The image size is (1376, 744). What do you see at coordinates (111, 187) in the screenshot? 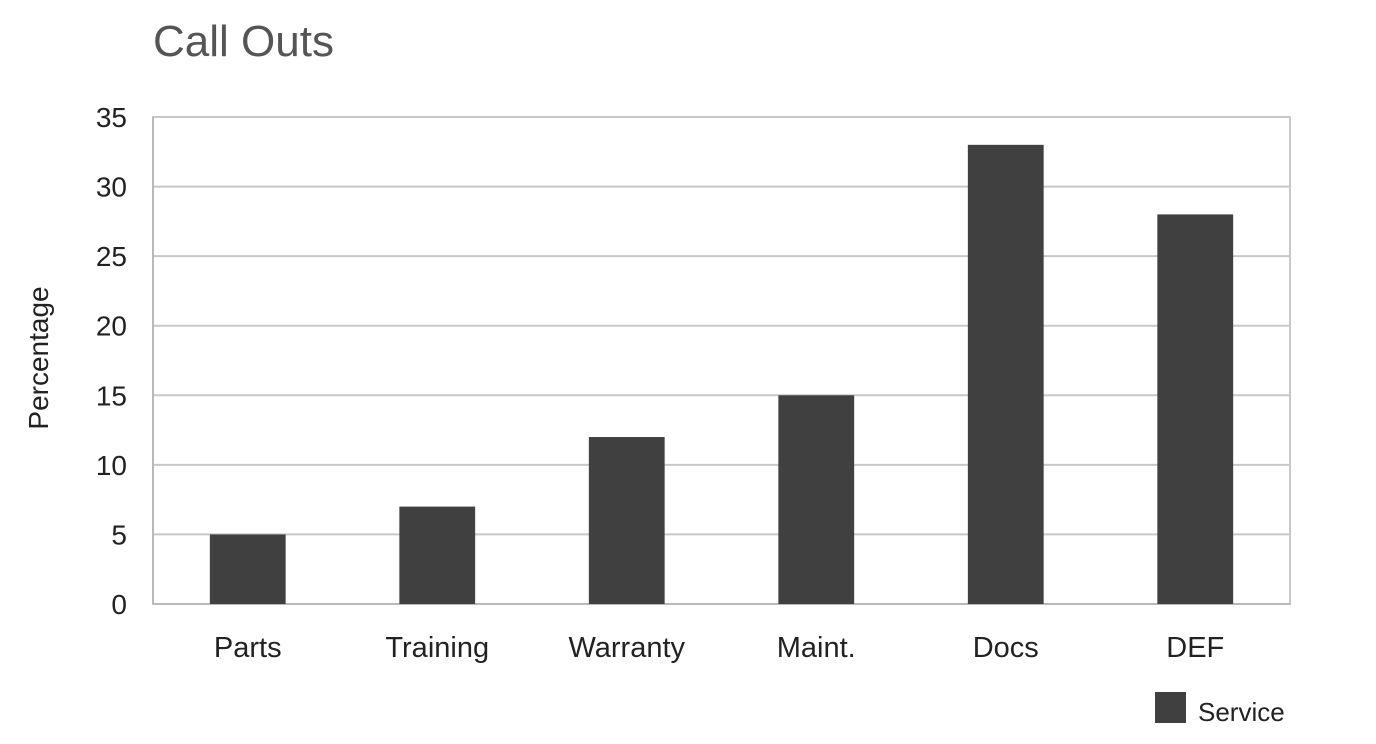
I see `y-tick-label: 30` at bounding box center [111, 187].